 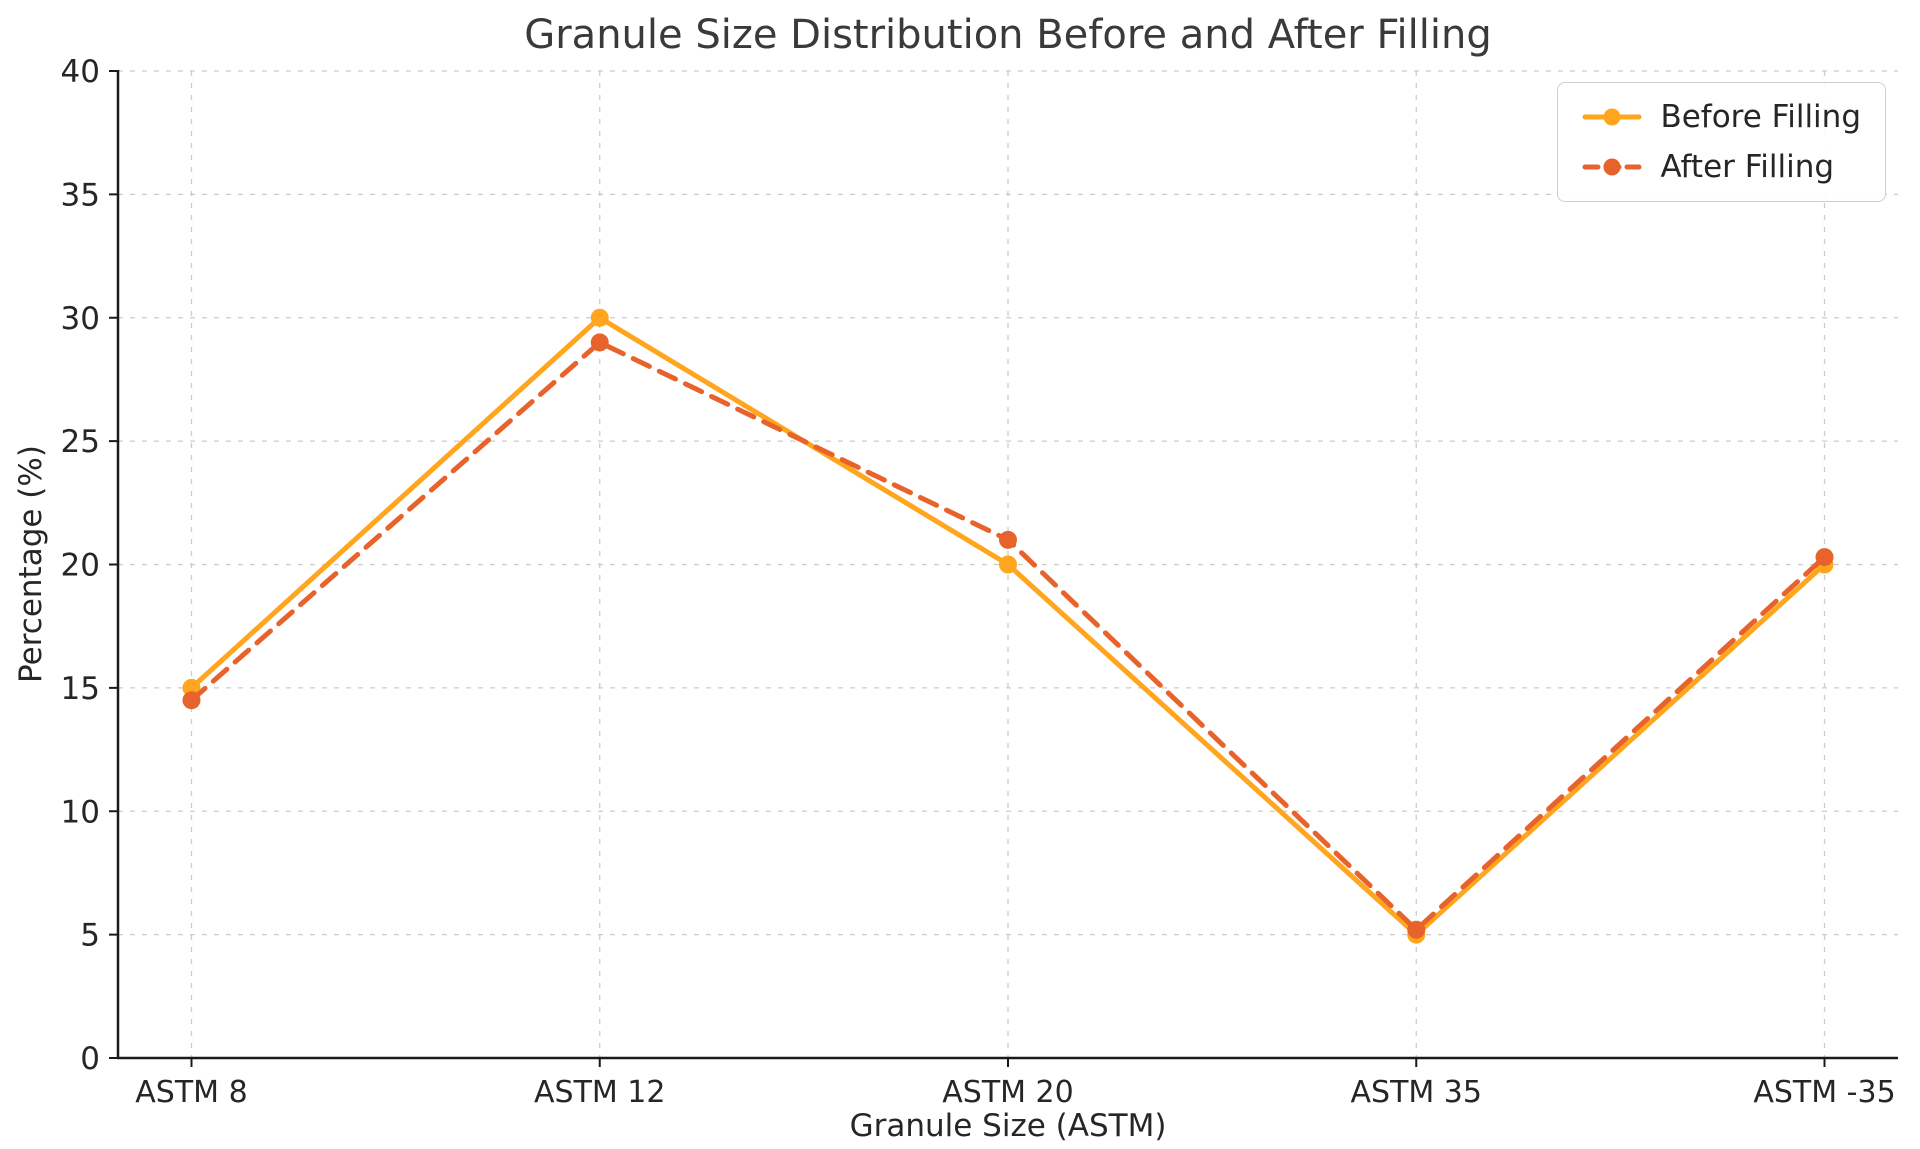 What do you see at coordinates (80, 689) in the screenshot?
I see `y-tick-label: 15` at bounding box center [80, 689].